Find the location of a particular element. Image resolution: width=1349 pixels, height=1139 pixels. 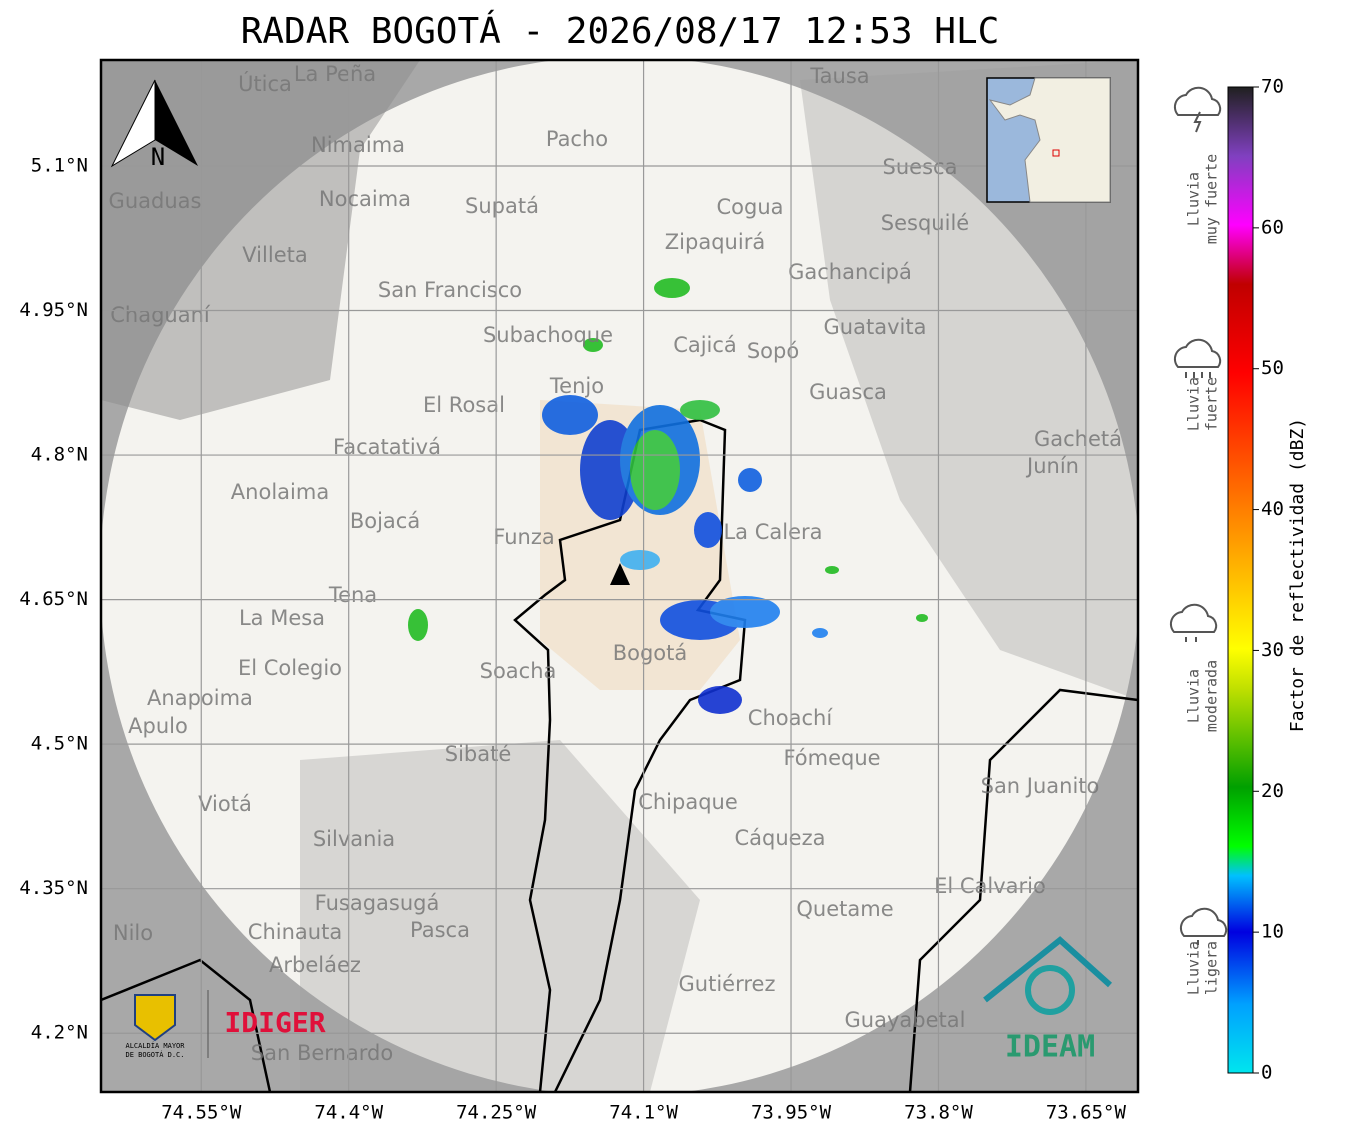

y-tick-label: 4.5°N is located at coordinates (59, 744).